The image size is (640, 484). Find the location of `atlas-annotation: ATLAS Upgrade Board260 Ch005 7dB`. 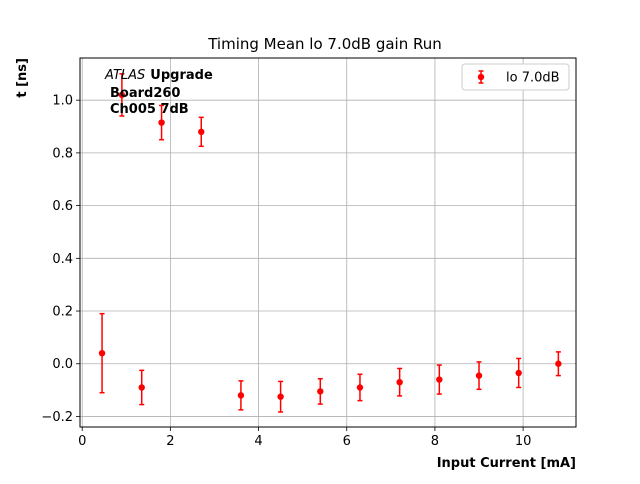

atlas-annotation: ATLAS Upgrade Board260 Ch005 7dB is located at coordinates (158, 92).